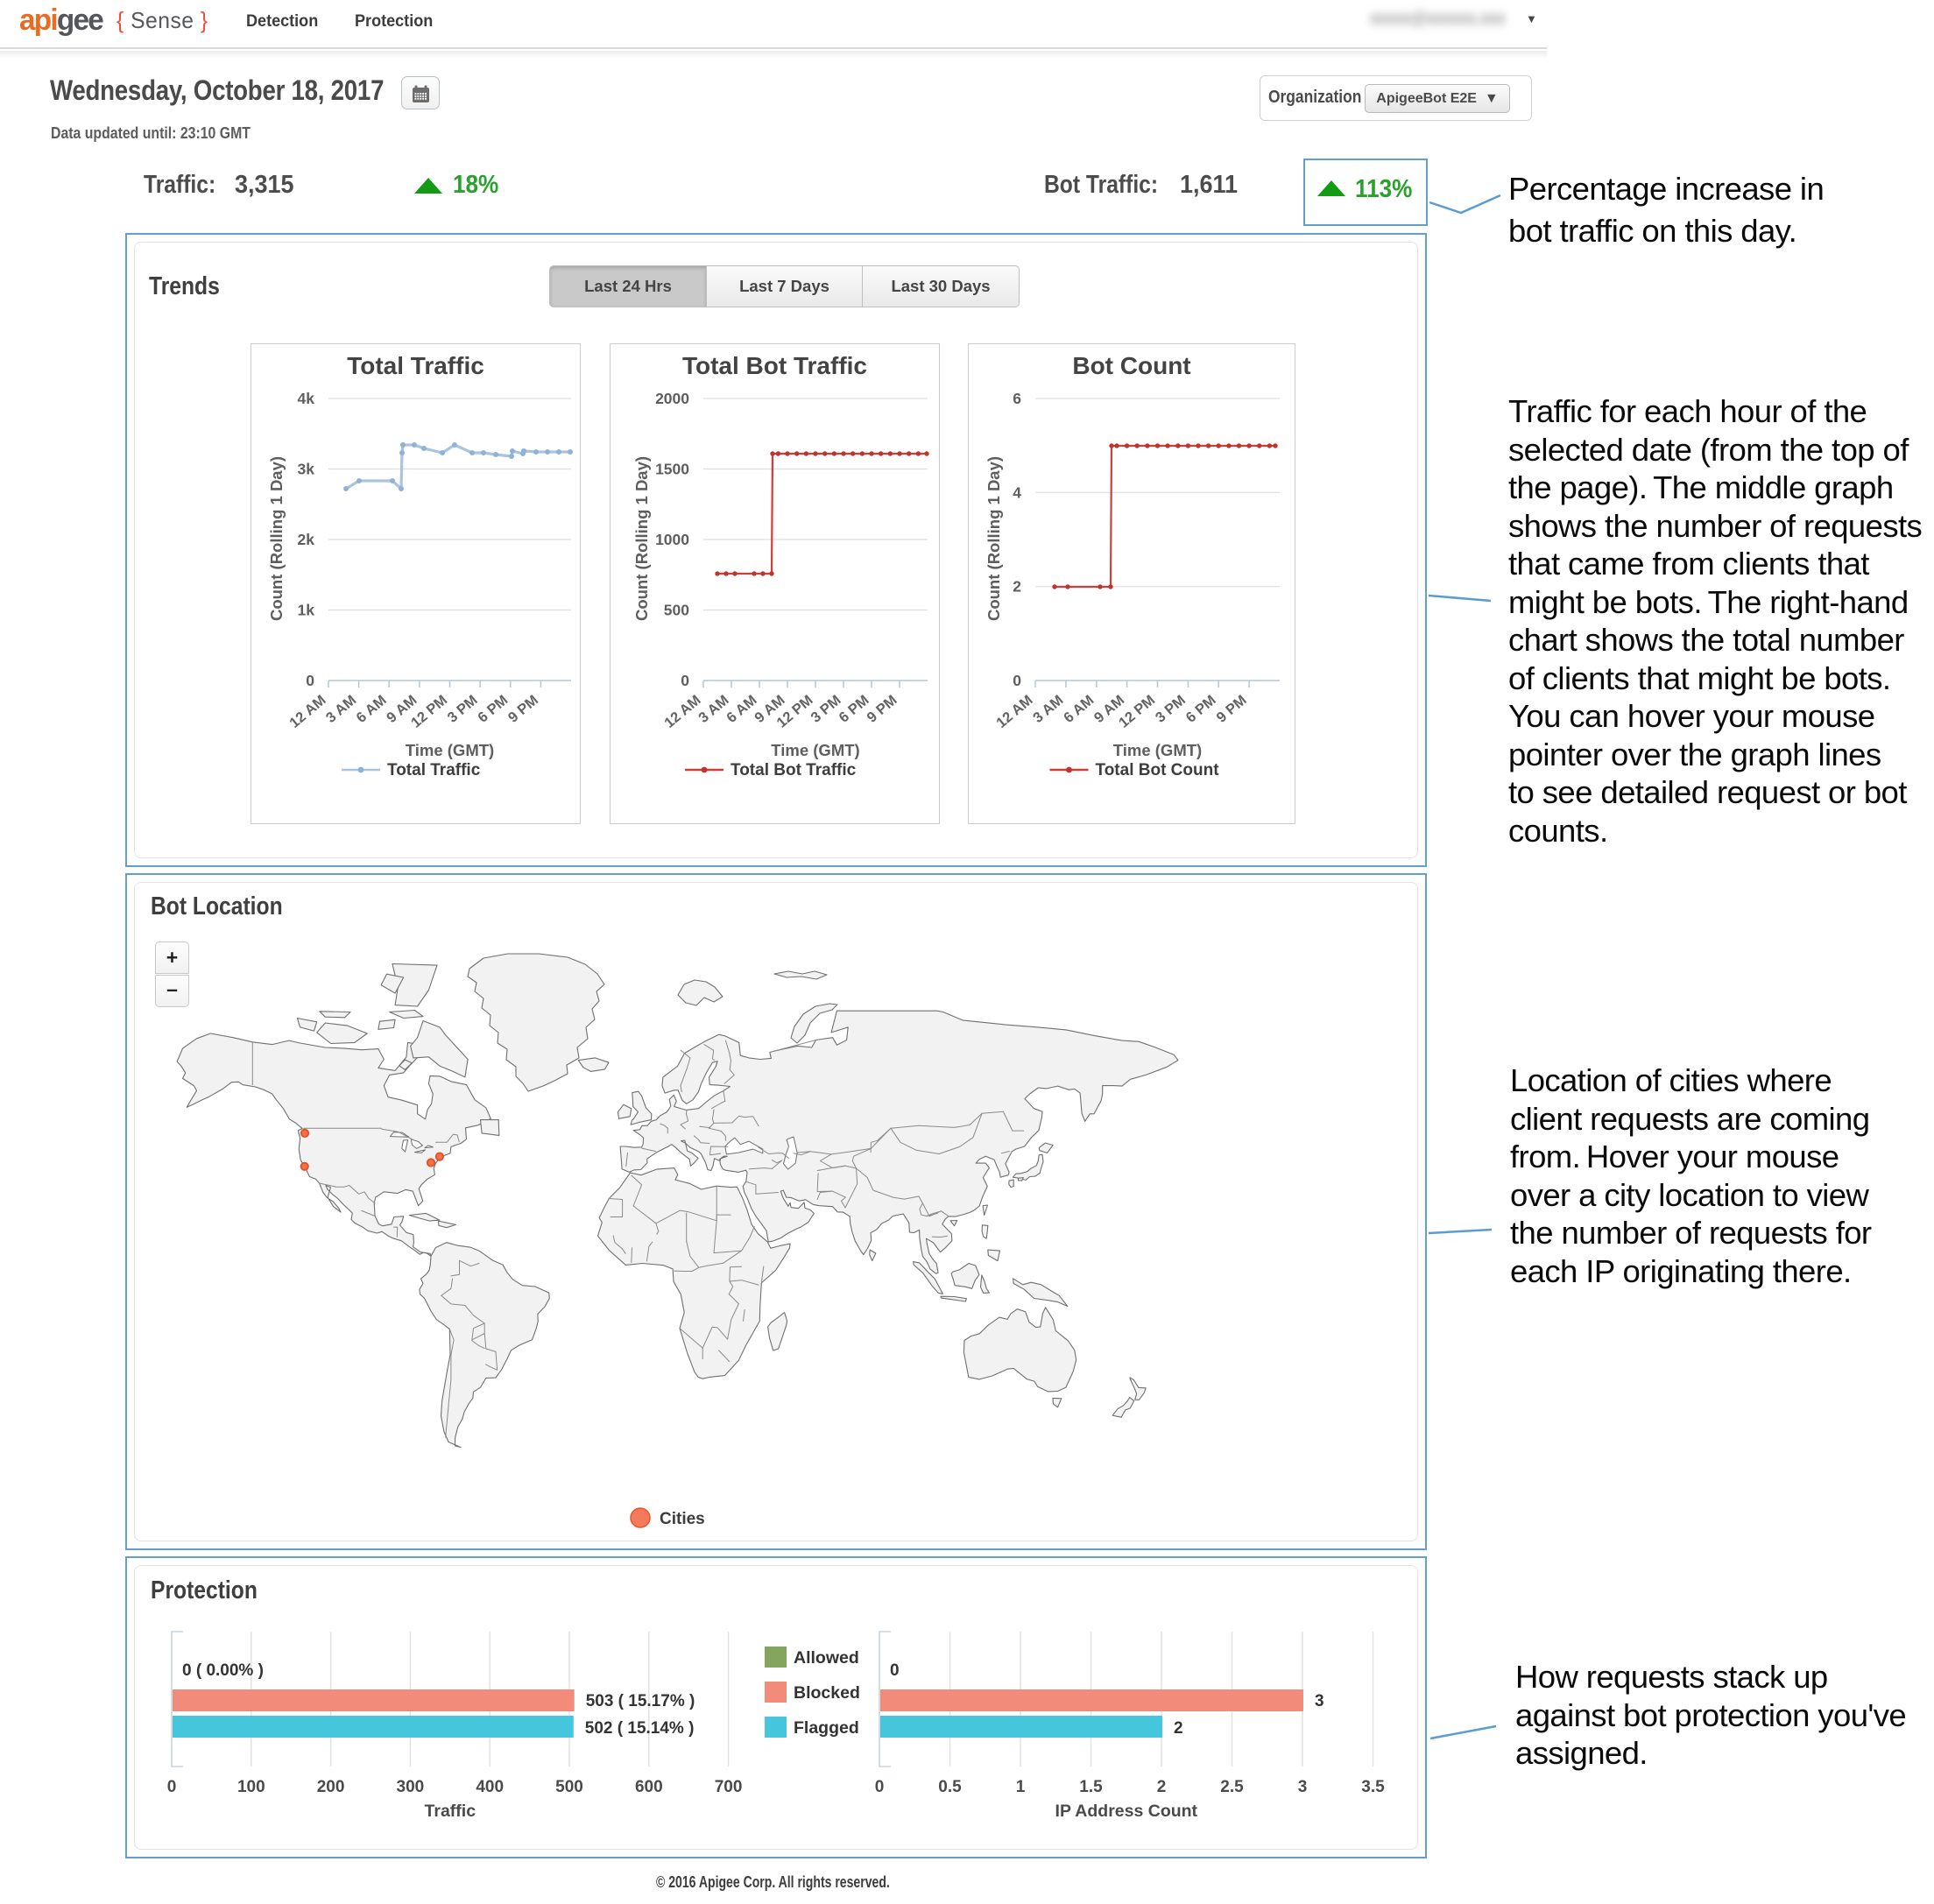 This screenshot has height=1904, width=1934. What do you see at coordinates (490, 1787) in the screenshot?
I see `svg-text: 400` at bounding box center [490, 1787].